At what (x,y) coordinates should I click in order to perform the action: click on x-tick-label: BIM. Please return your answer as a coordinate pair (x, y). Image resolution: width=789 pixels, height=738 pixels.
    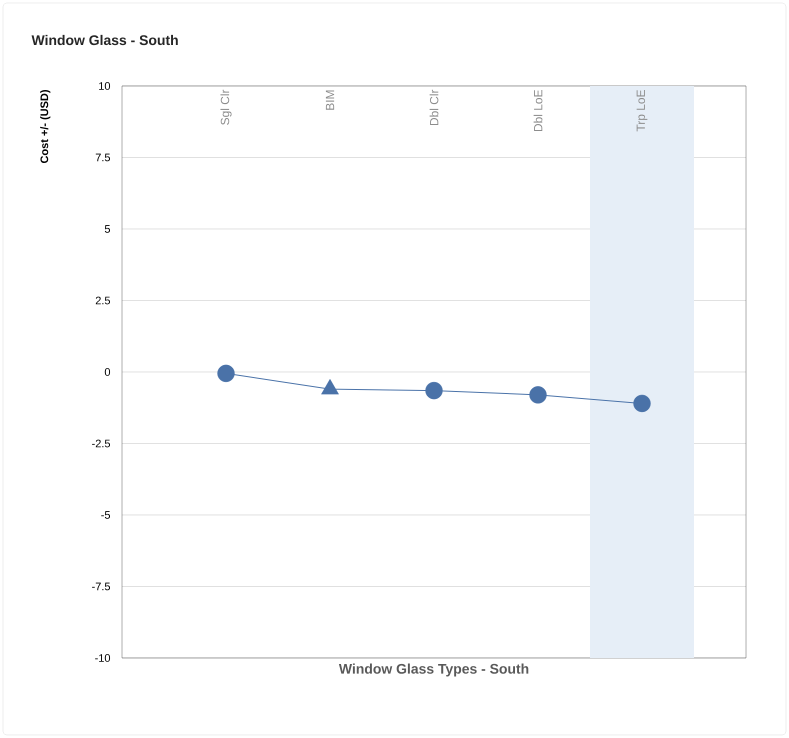
    Looking at the image, I should click on (330, 100).